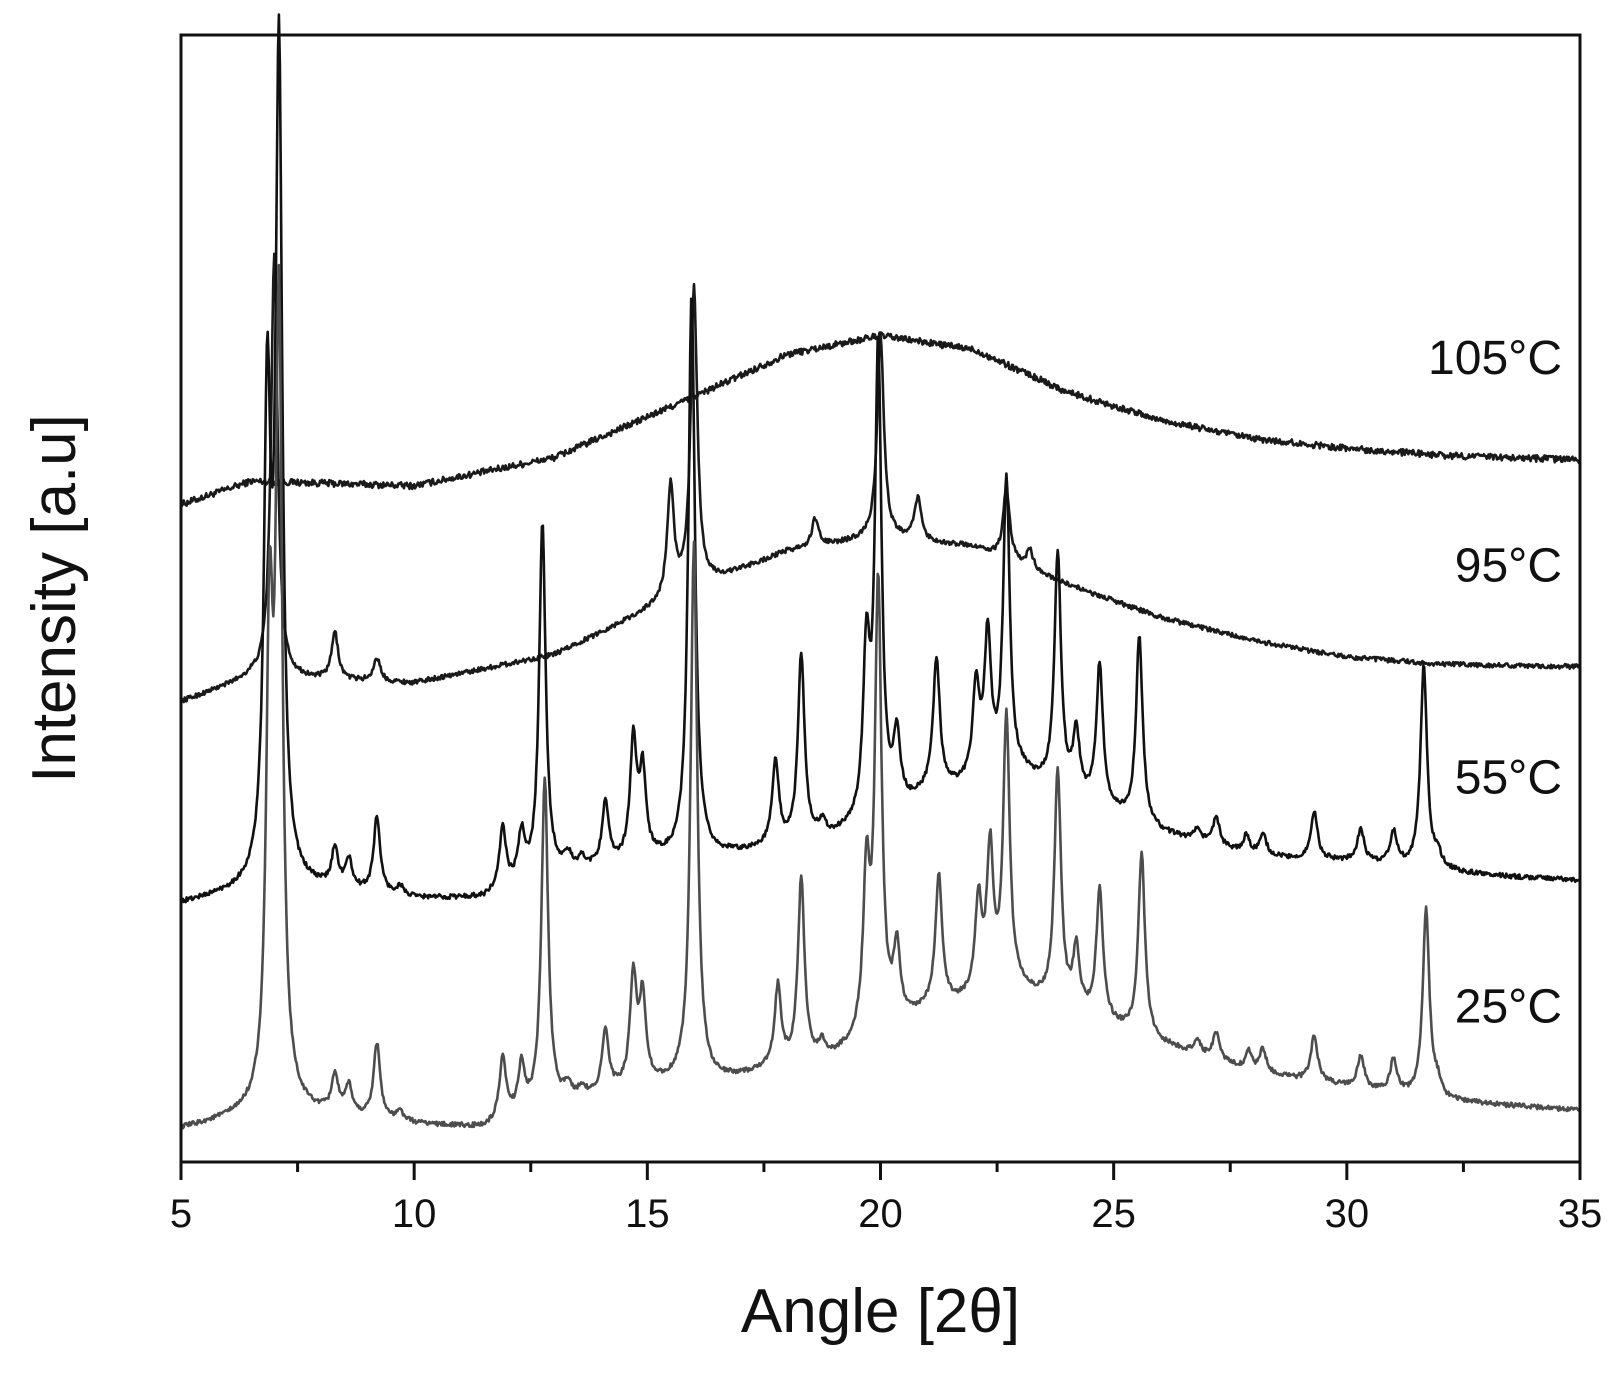 This screenshot has height=1385, width=1618. What do you see at coordinates (647, 1214) in the screenshot?
I see `x-tick-label: 15` at bounding box center [647, 1214].